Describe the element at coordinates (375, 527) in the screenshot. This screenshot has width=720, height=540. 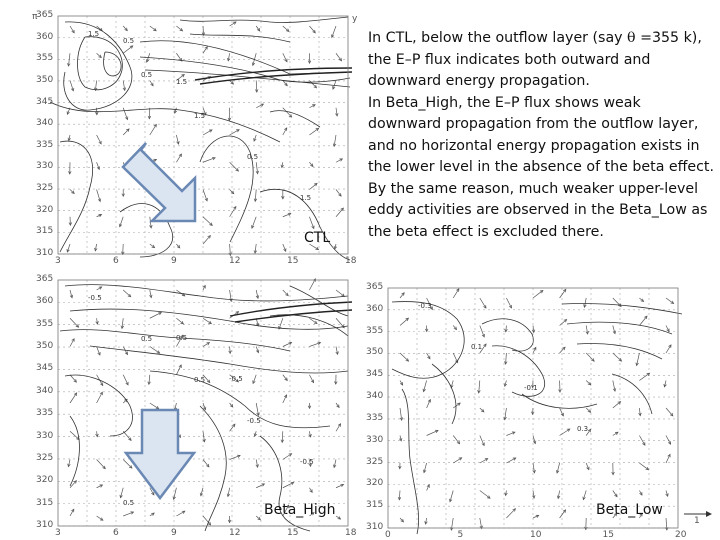
I see `y-tick-label: 310` at that location.